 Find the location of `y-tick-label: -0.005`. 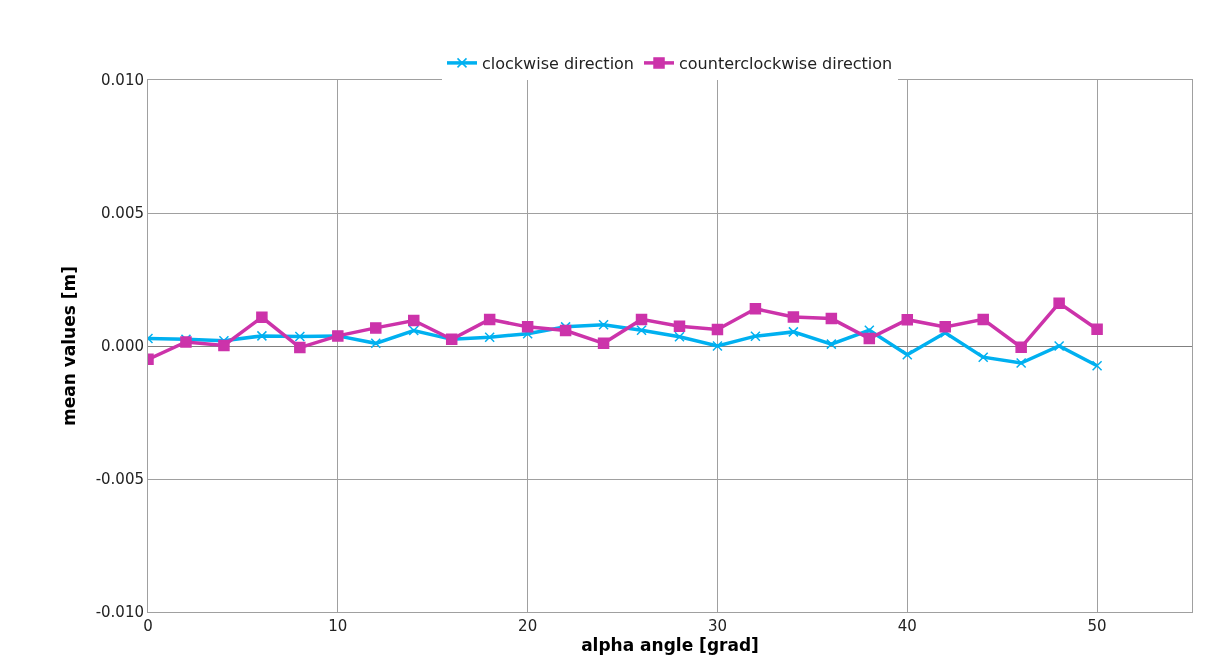

y-tick-label: -0.005 is located at coordinates (119, 479).